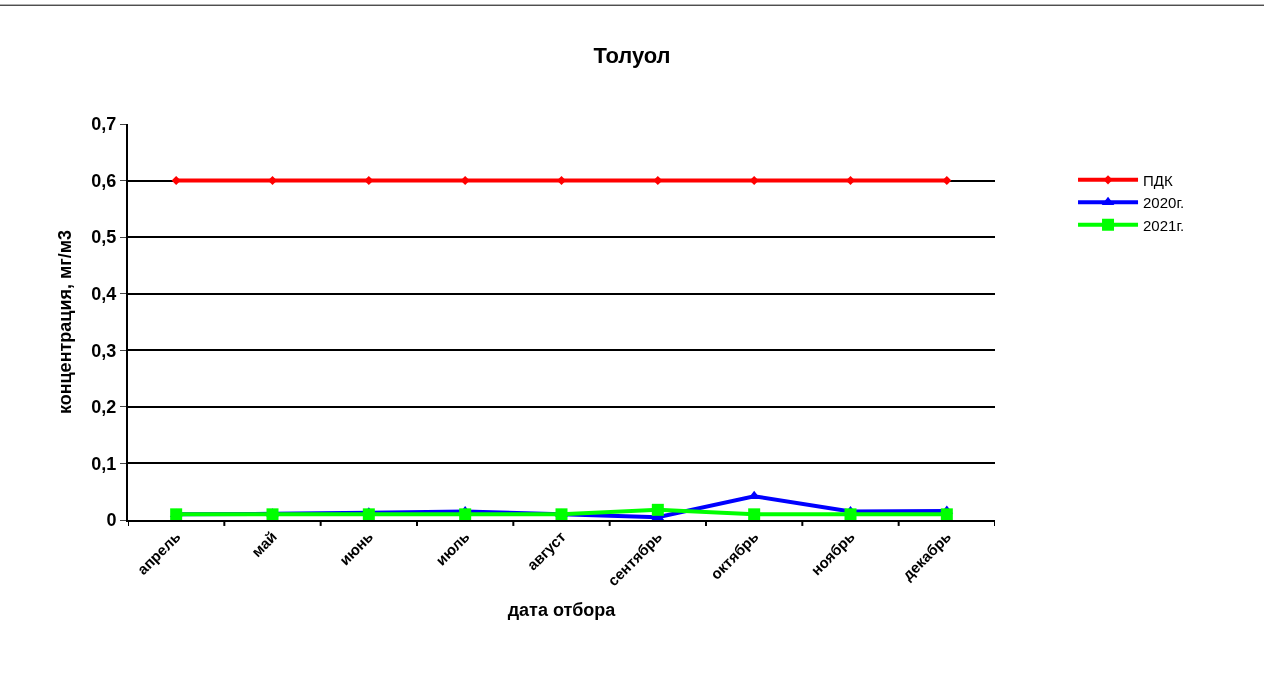  What do you see at coordinates (104, 237) in the screenshot?
I see `y-tick-label: 0,5` at bounding box center [104, 237].